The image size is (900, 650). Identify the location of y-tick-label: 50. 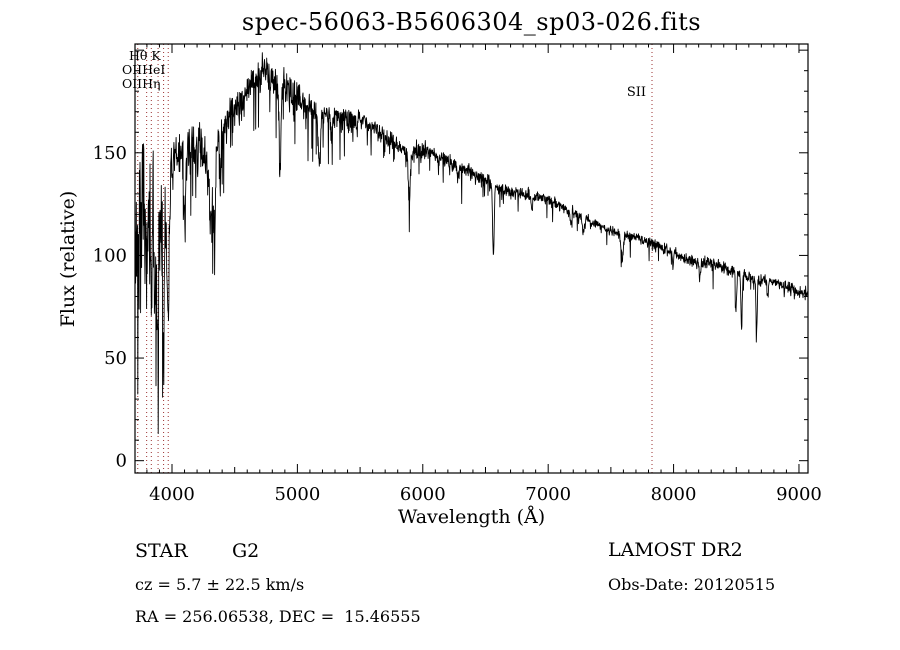
(115, 358).